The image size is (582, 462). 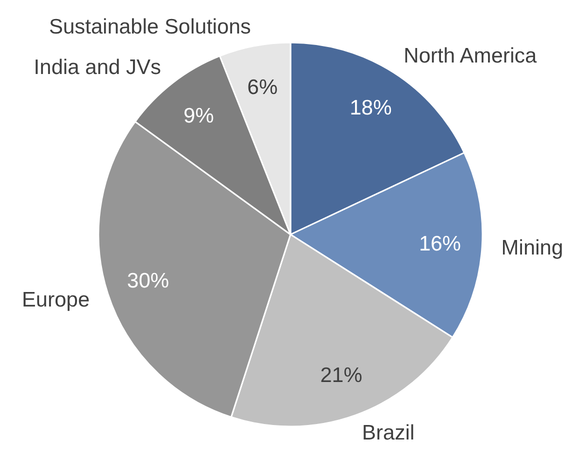 I want to click on data-label: 30%, so click(x=148, y=280).